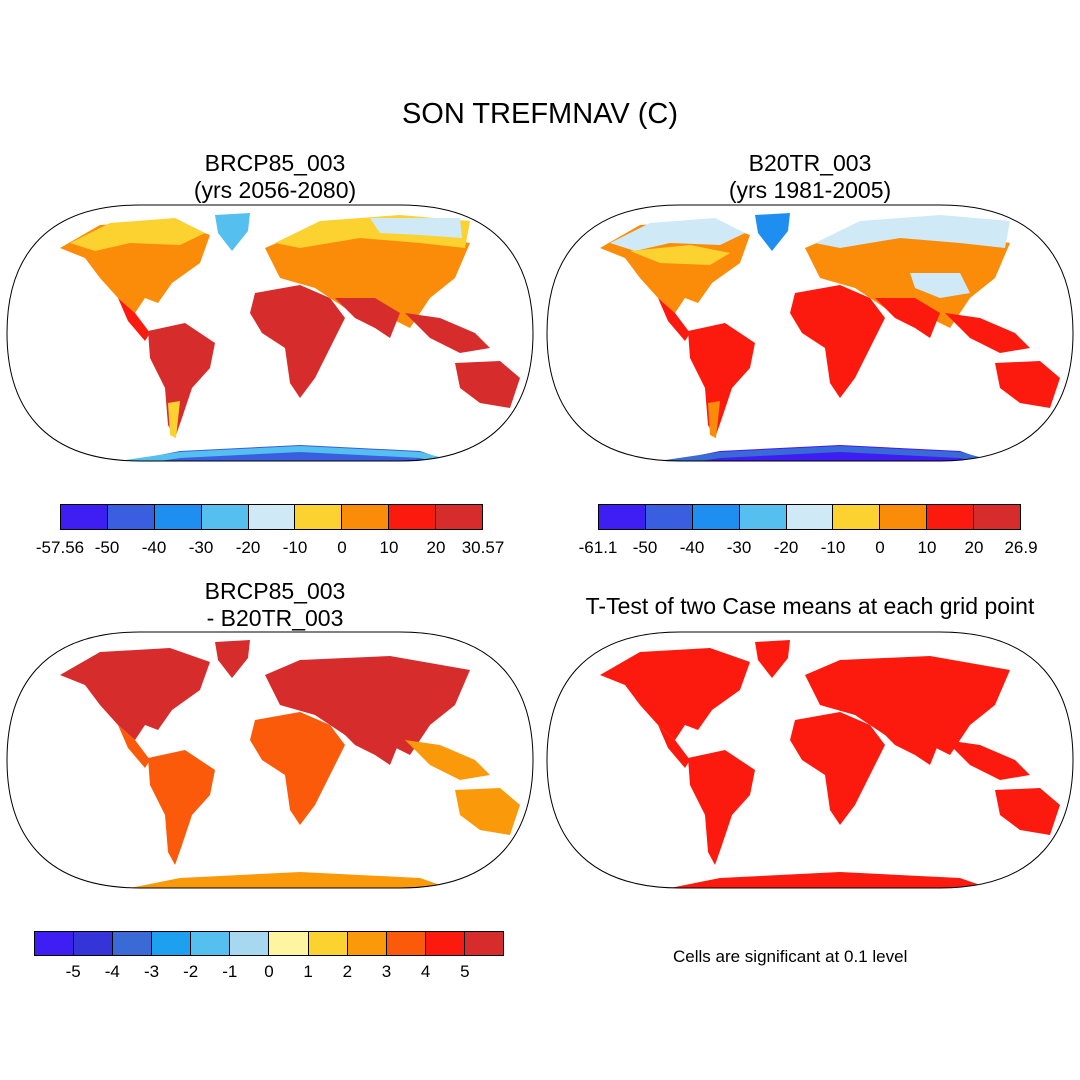 This screenshot has height=1080, width=1080. What do you see at coordinates (308, 971) in the screenshot?
I see `colorbar-tick-label: 1` at bounding box center [308, 971].